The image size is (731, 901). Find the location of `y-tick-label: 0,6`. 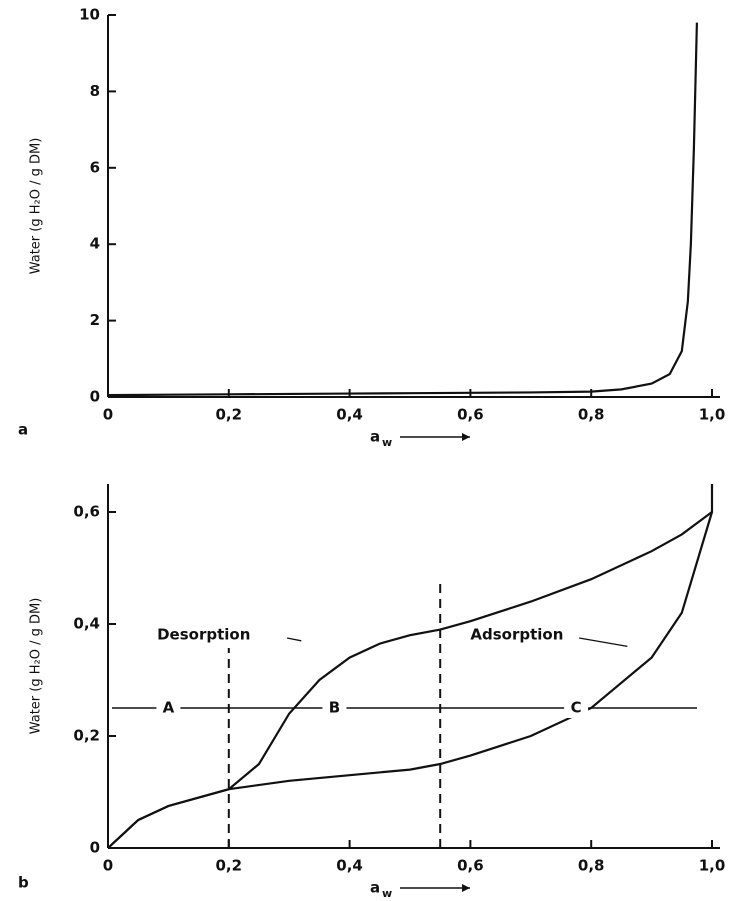

y-tick-label: 0,6 is located at coordinates (86, 512).